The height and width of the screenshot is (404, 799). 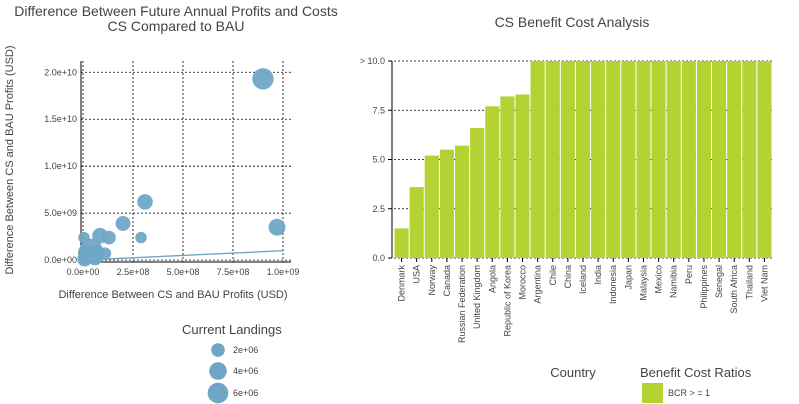 What do you see at coordinates (553, 275) in the screenshot?
I see `bar-x-tick-label: Chile` at bounding box center [553, 275].